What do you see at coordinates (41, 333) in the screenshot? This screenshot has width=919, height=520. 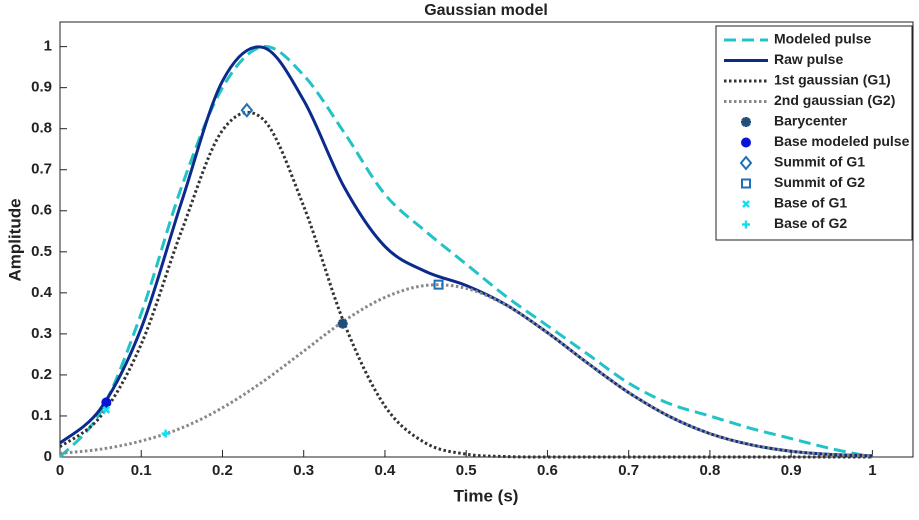 I see `y-tick-label: 0.3` at bounding box center [41, 333].